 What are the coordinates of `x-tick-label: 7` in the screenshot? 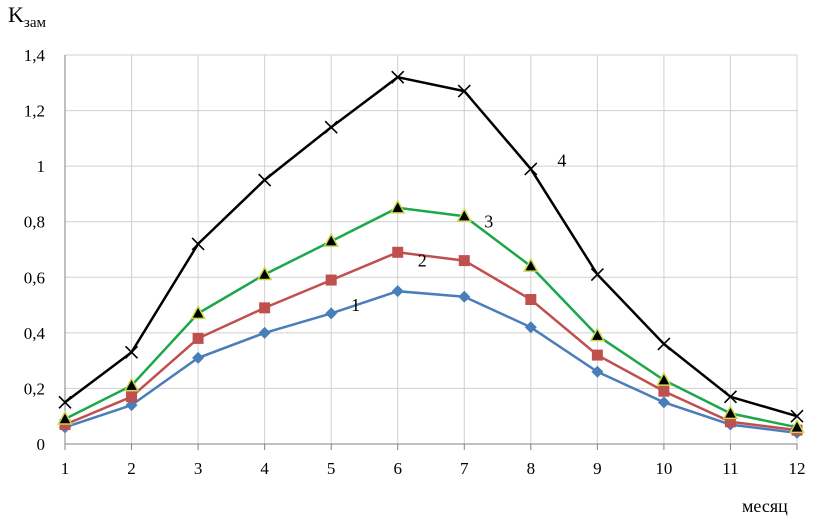 It's located at (464, 468).